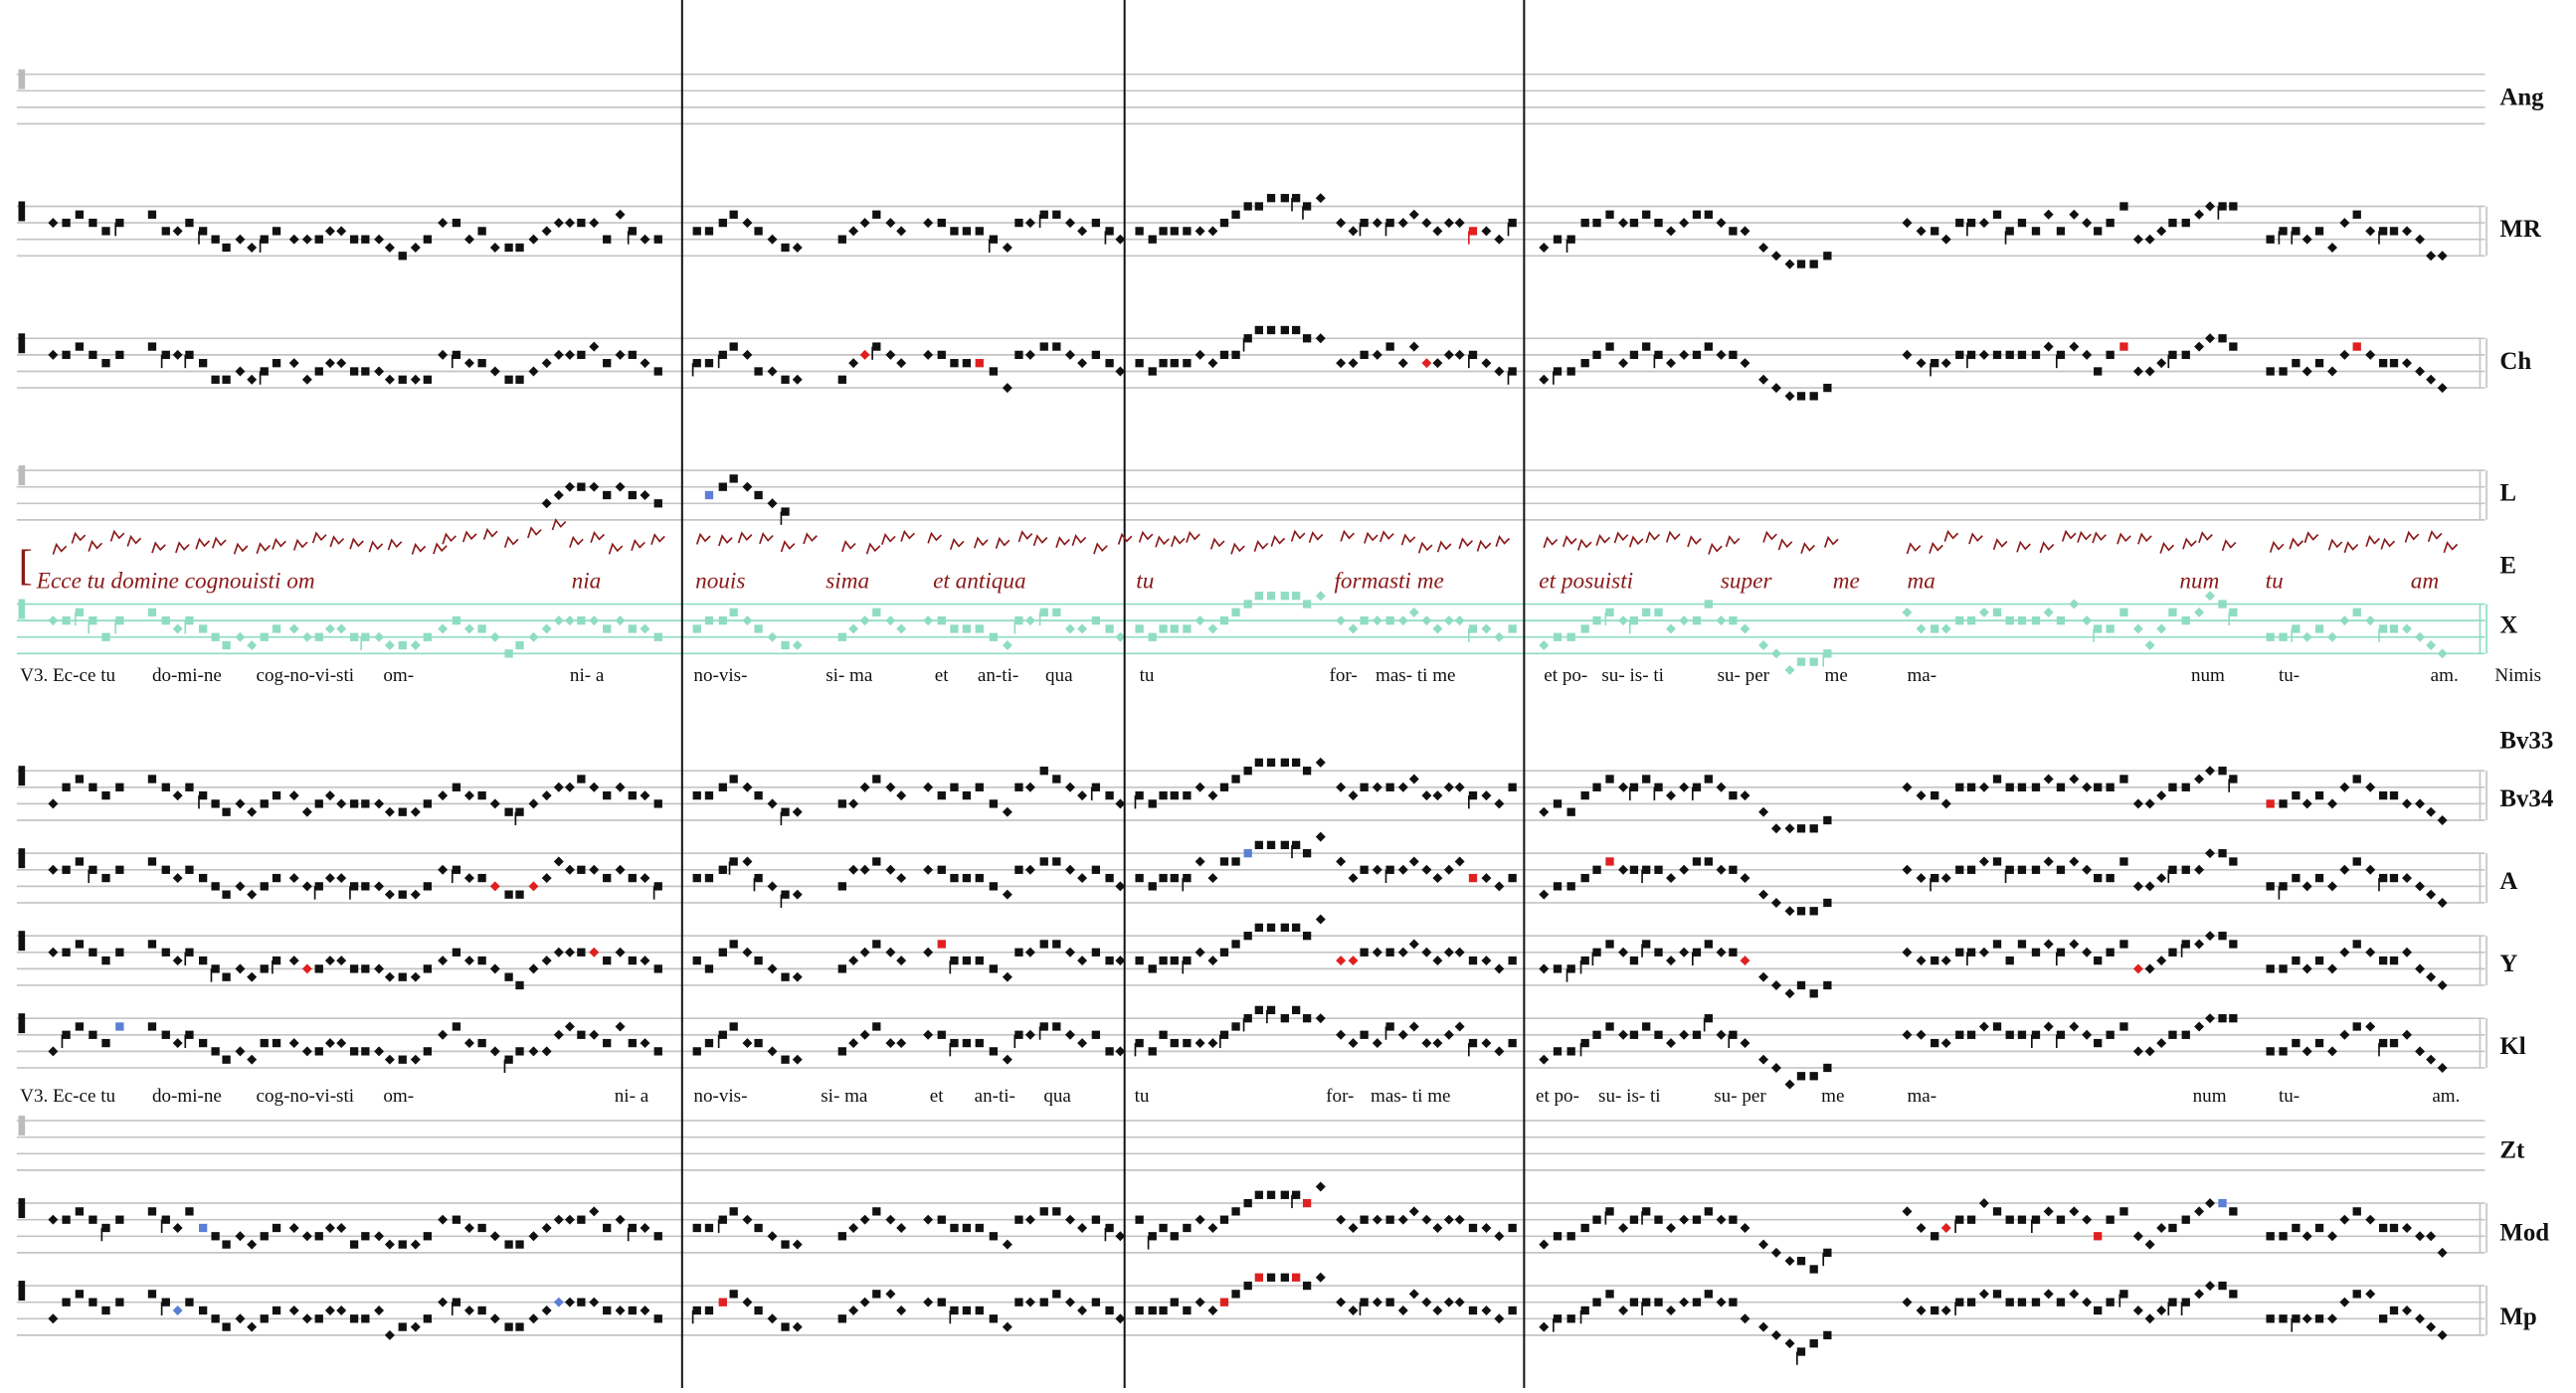 The width and height of the screenshot is (2576, 1393). What do you see at coordinates (306, 1097) in the screenshot?
I see `lyric: cog-no-vi-sti` at bounding box center [306, 1097].